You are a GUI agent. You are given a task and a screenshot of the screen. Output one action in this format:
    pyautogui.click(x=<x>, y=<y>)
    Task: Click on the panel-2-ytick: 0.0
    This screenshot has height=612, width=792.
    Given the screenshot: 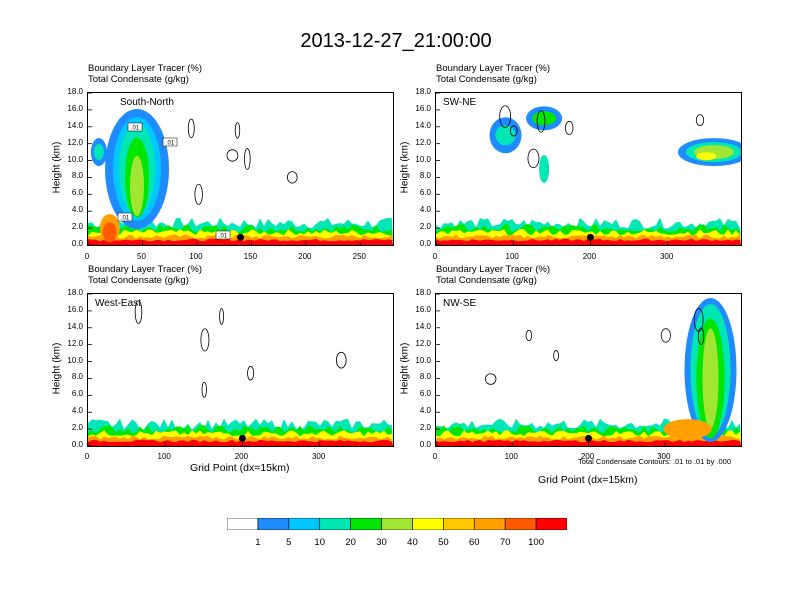 What is the action you would take?
    pyautogui.click(x=425, y=243)
    